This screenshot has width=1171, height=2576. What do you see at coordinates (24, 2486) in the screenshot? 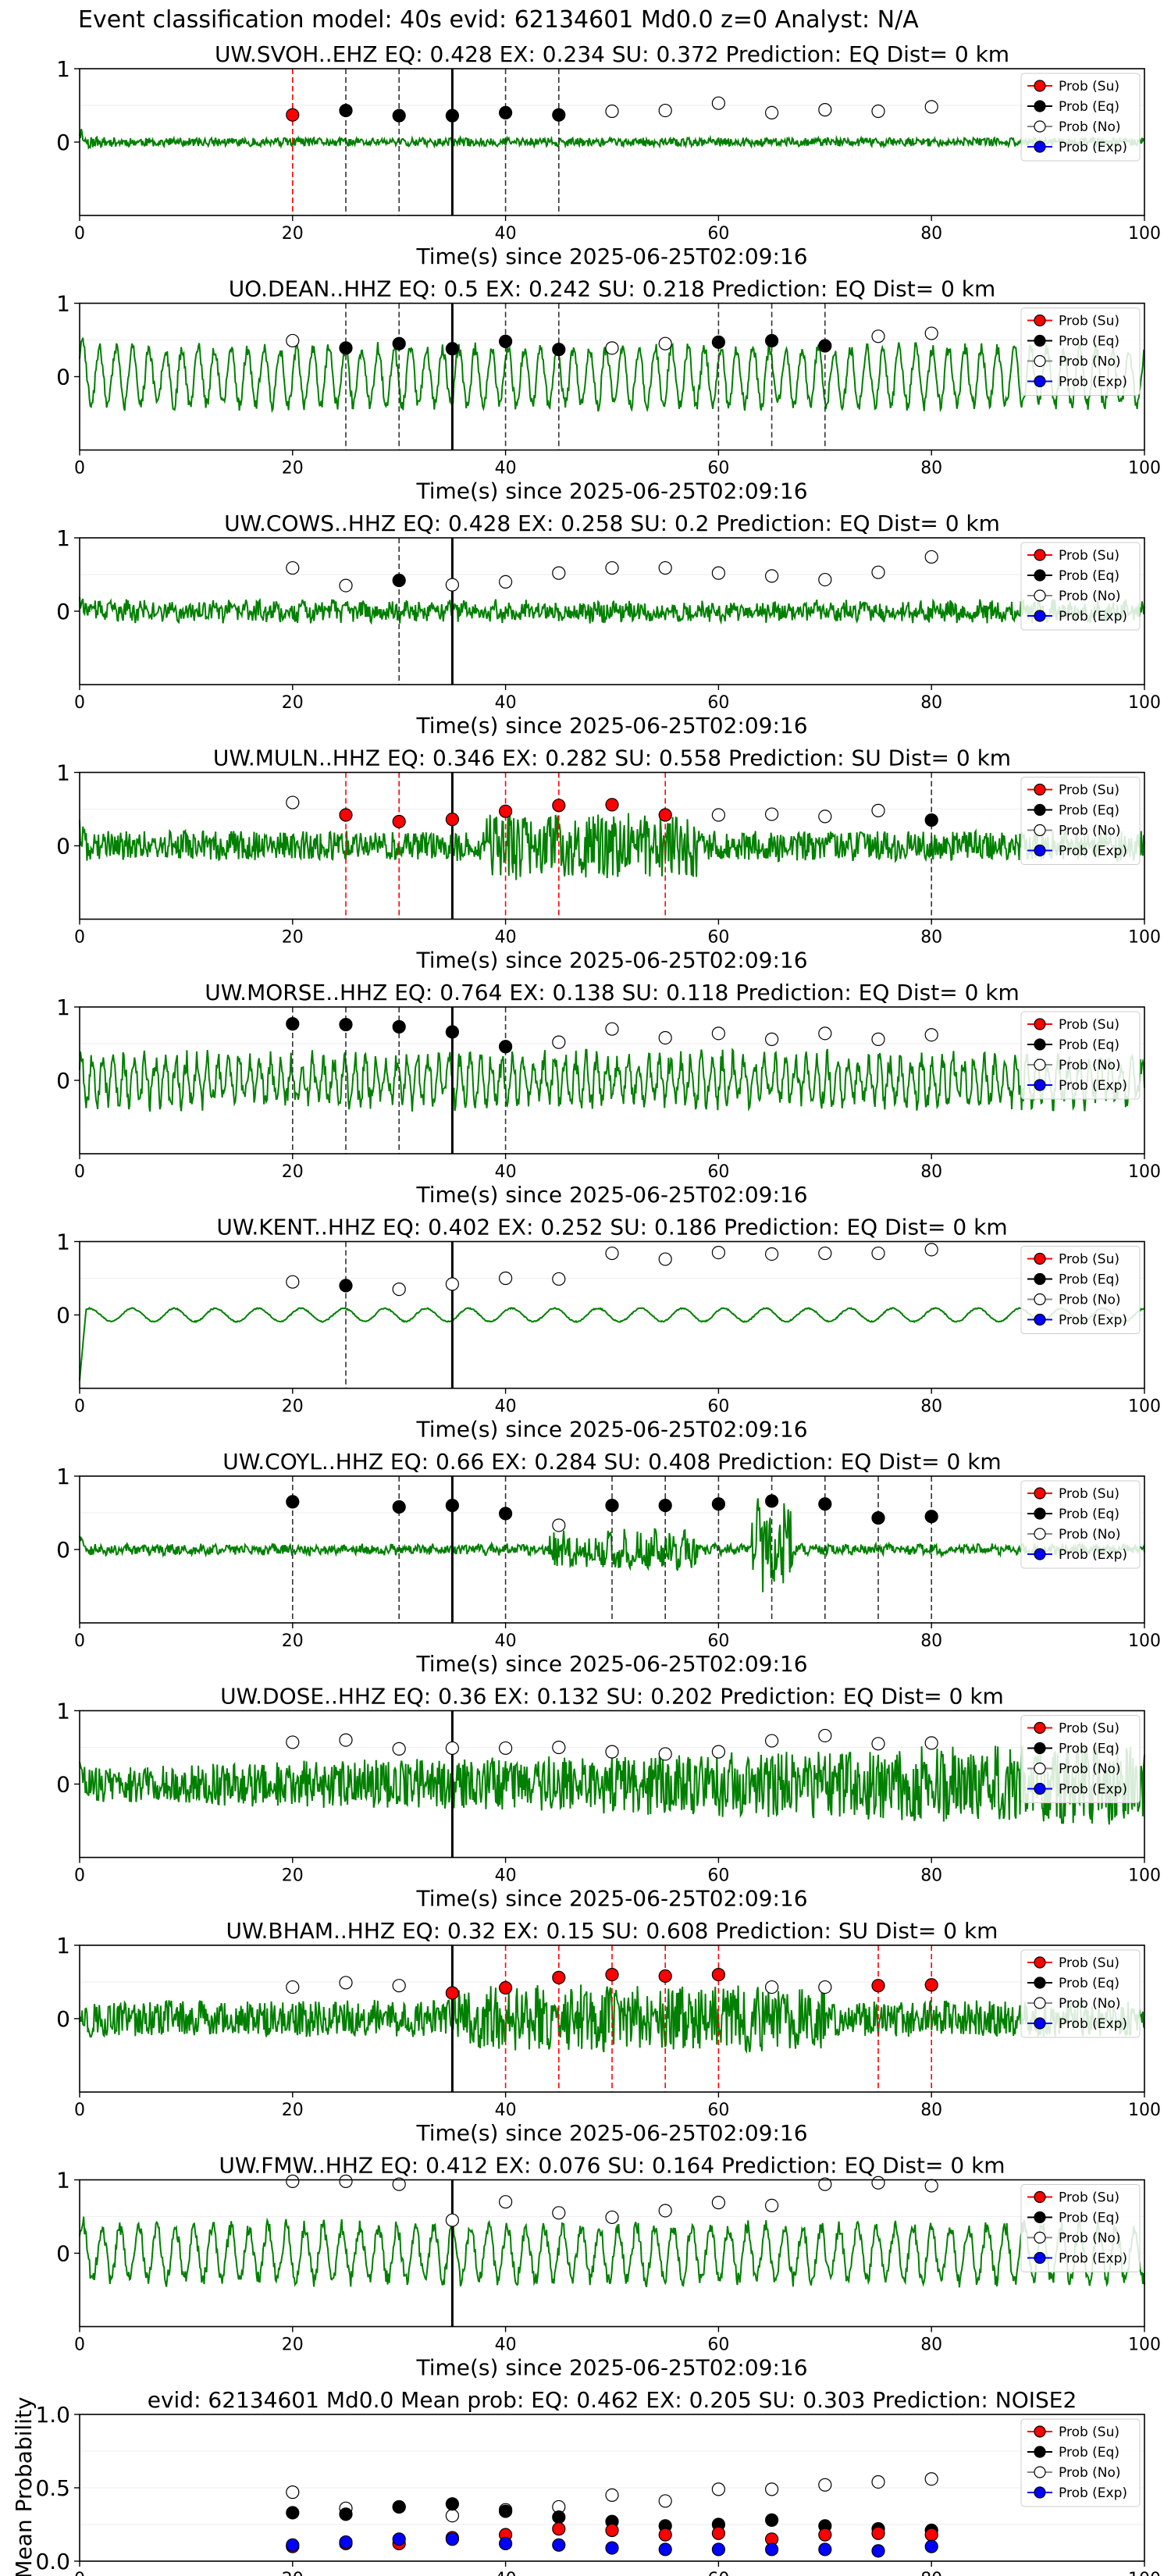
I see `y-axis-label: Mean Probability` at bounding box center [24, 2486].